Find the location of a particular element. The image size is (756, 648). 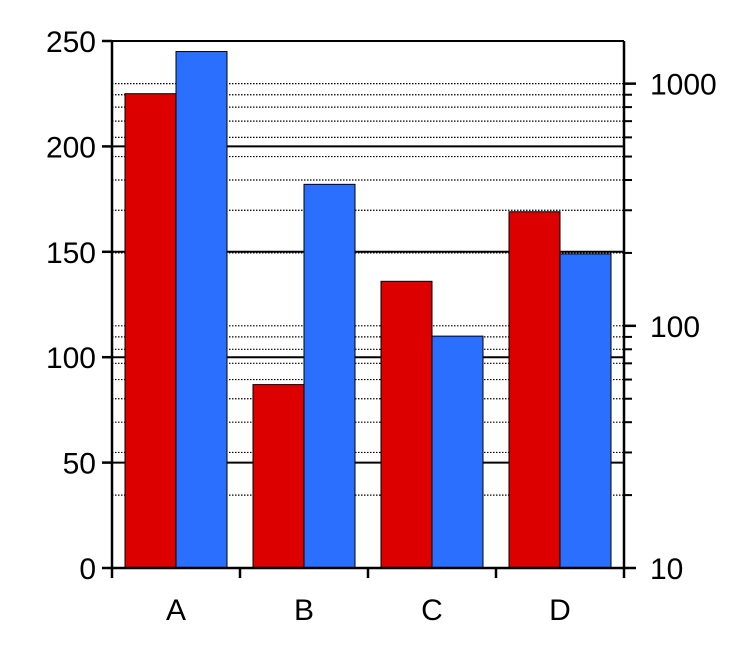

category-label-c: C is located at coordinates (432, 610).